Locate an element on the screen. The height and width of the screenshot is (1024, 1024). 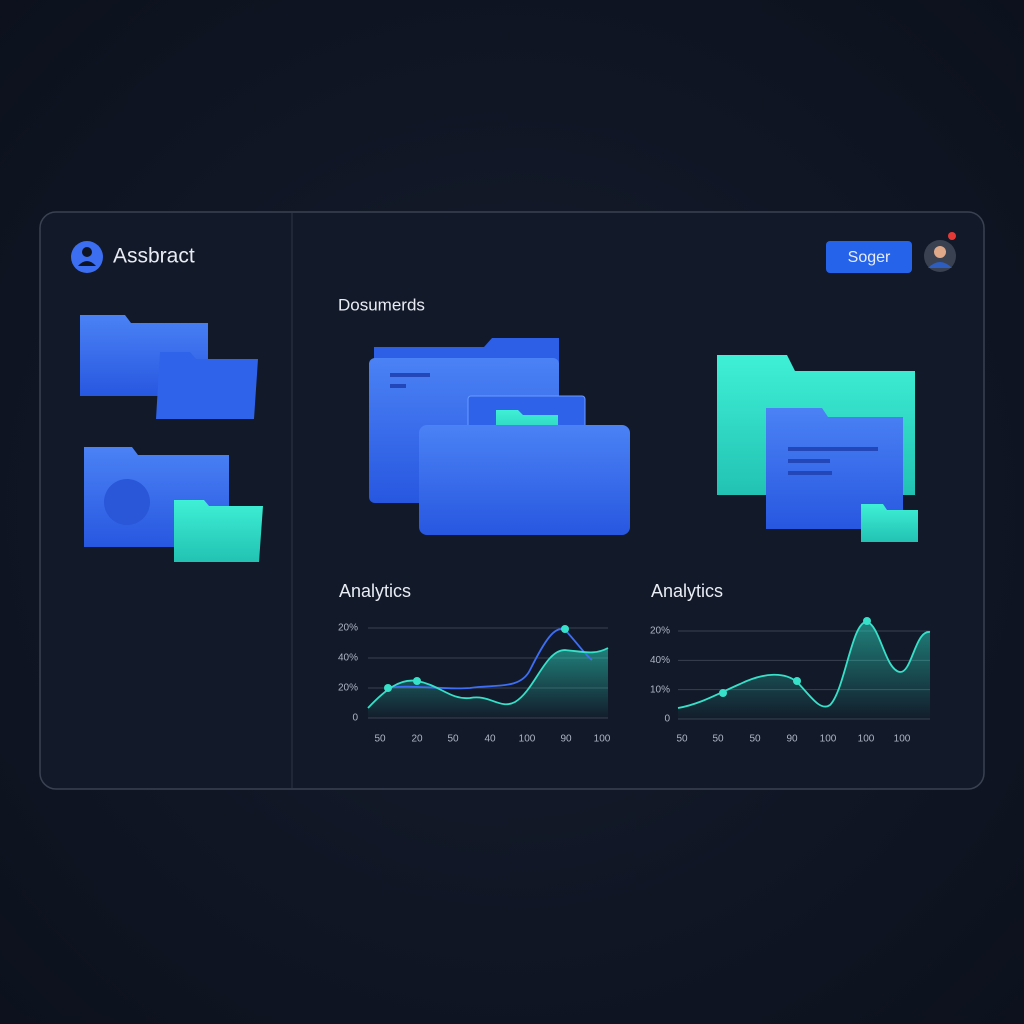
y-axis-label: 10% is located at coordinates (660, 689).